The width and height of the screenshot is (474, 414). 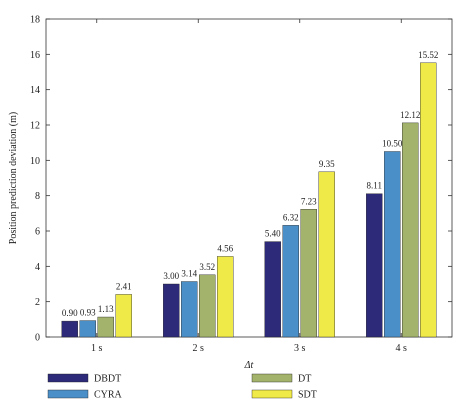 I want to click on legend-swatch-dbdt, so click(x=68, y=378).